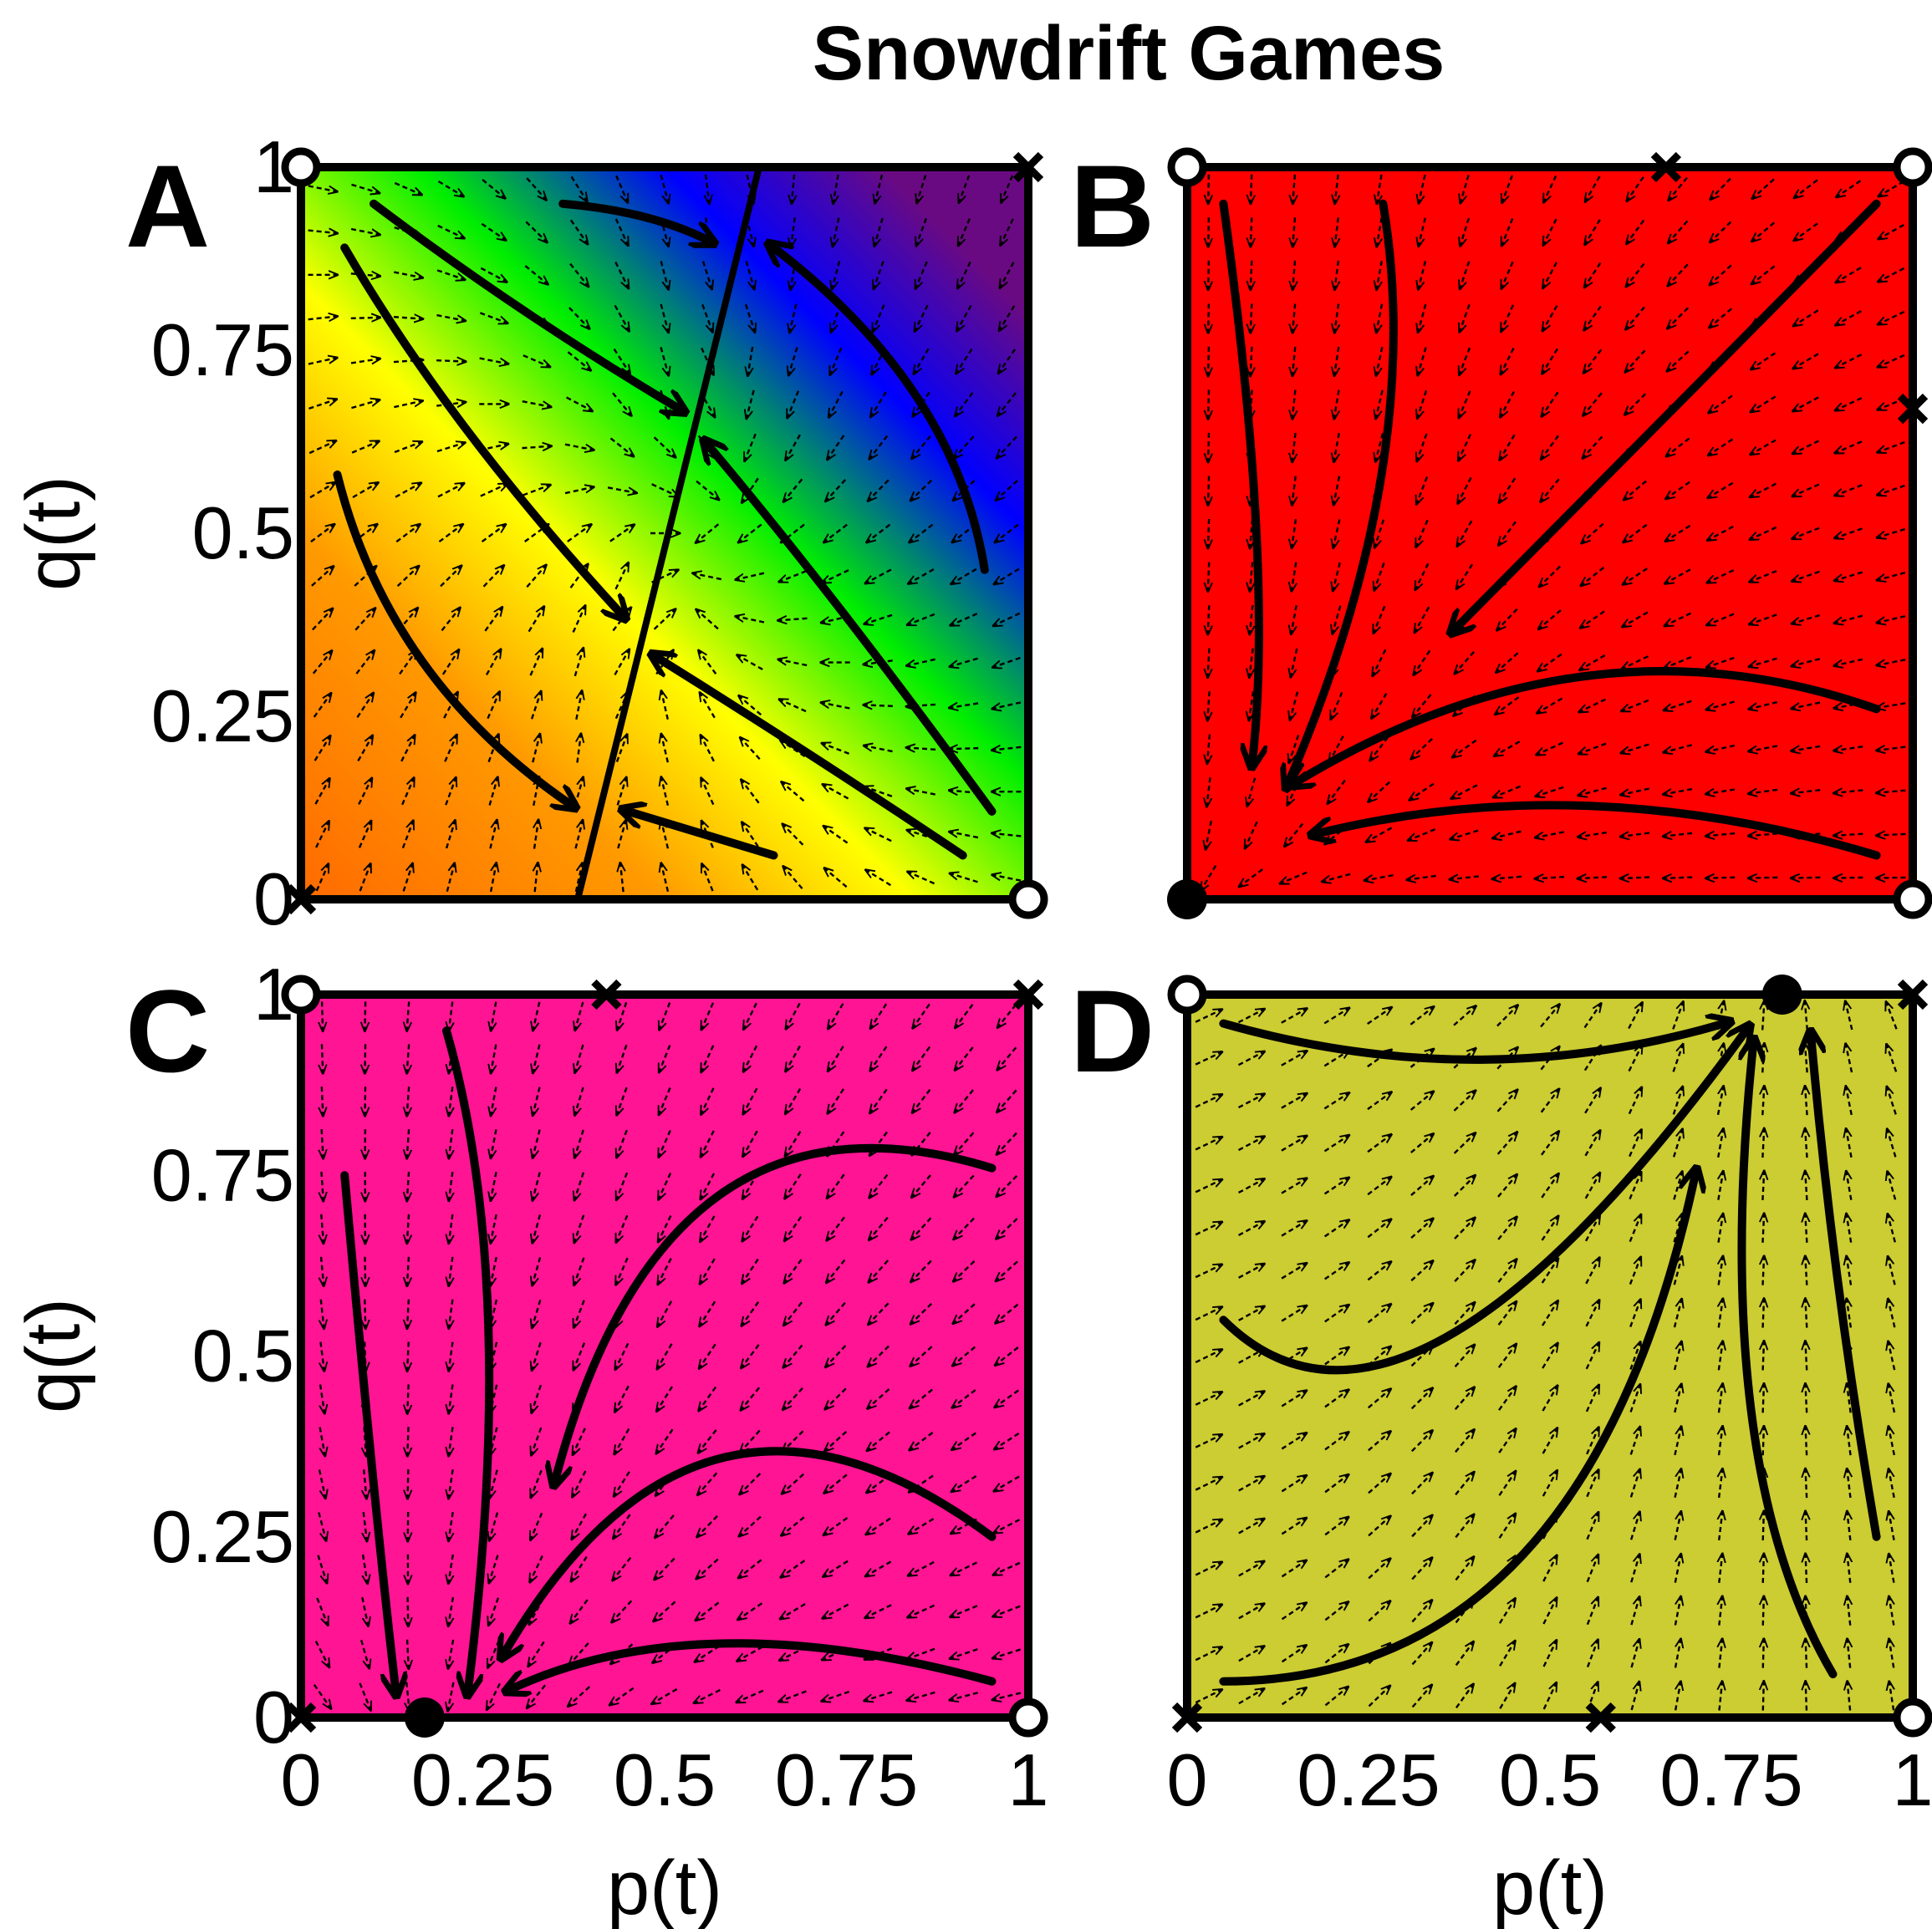  I want to click on saddle-point, so click(606, 994).